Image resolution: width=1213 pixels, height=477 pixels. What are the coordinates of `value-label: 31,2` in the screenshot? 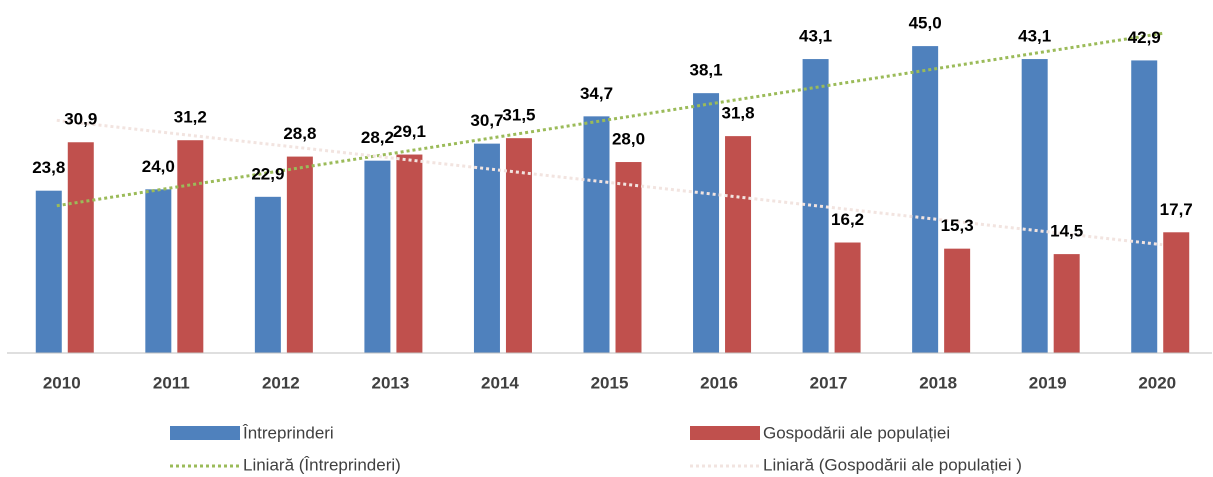 It's located at (190, 117).